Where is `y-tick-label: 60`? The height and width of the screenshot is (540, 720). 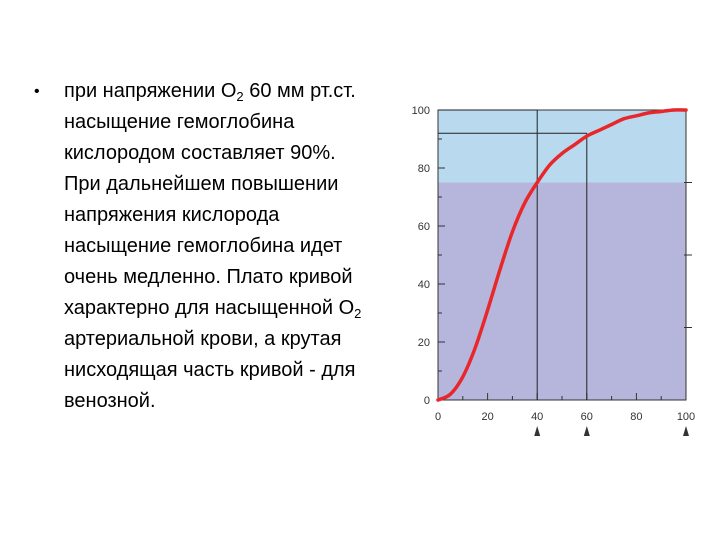
y-tick-label: 60 is located at coordinates (424, 227).